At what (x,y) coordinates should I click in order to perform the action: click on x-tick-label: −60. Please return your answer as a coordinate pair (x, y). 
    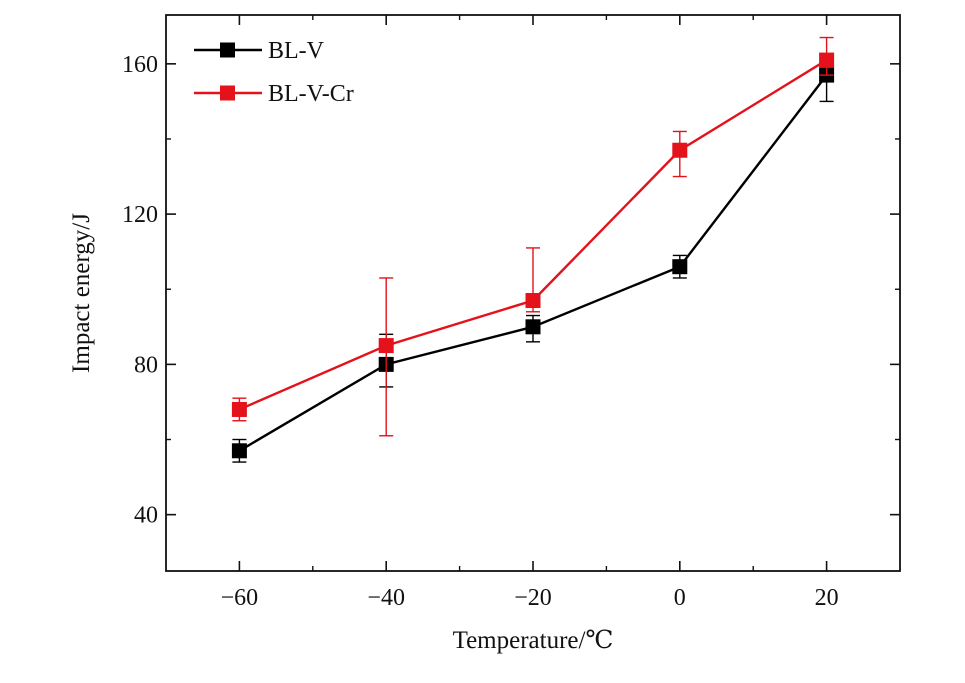
    Looking at the image, I should click on (240, 598).